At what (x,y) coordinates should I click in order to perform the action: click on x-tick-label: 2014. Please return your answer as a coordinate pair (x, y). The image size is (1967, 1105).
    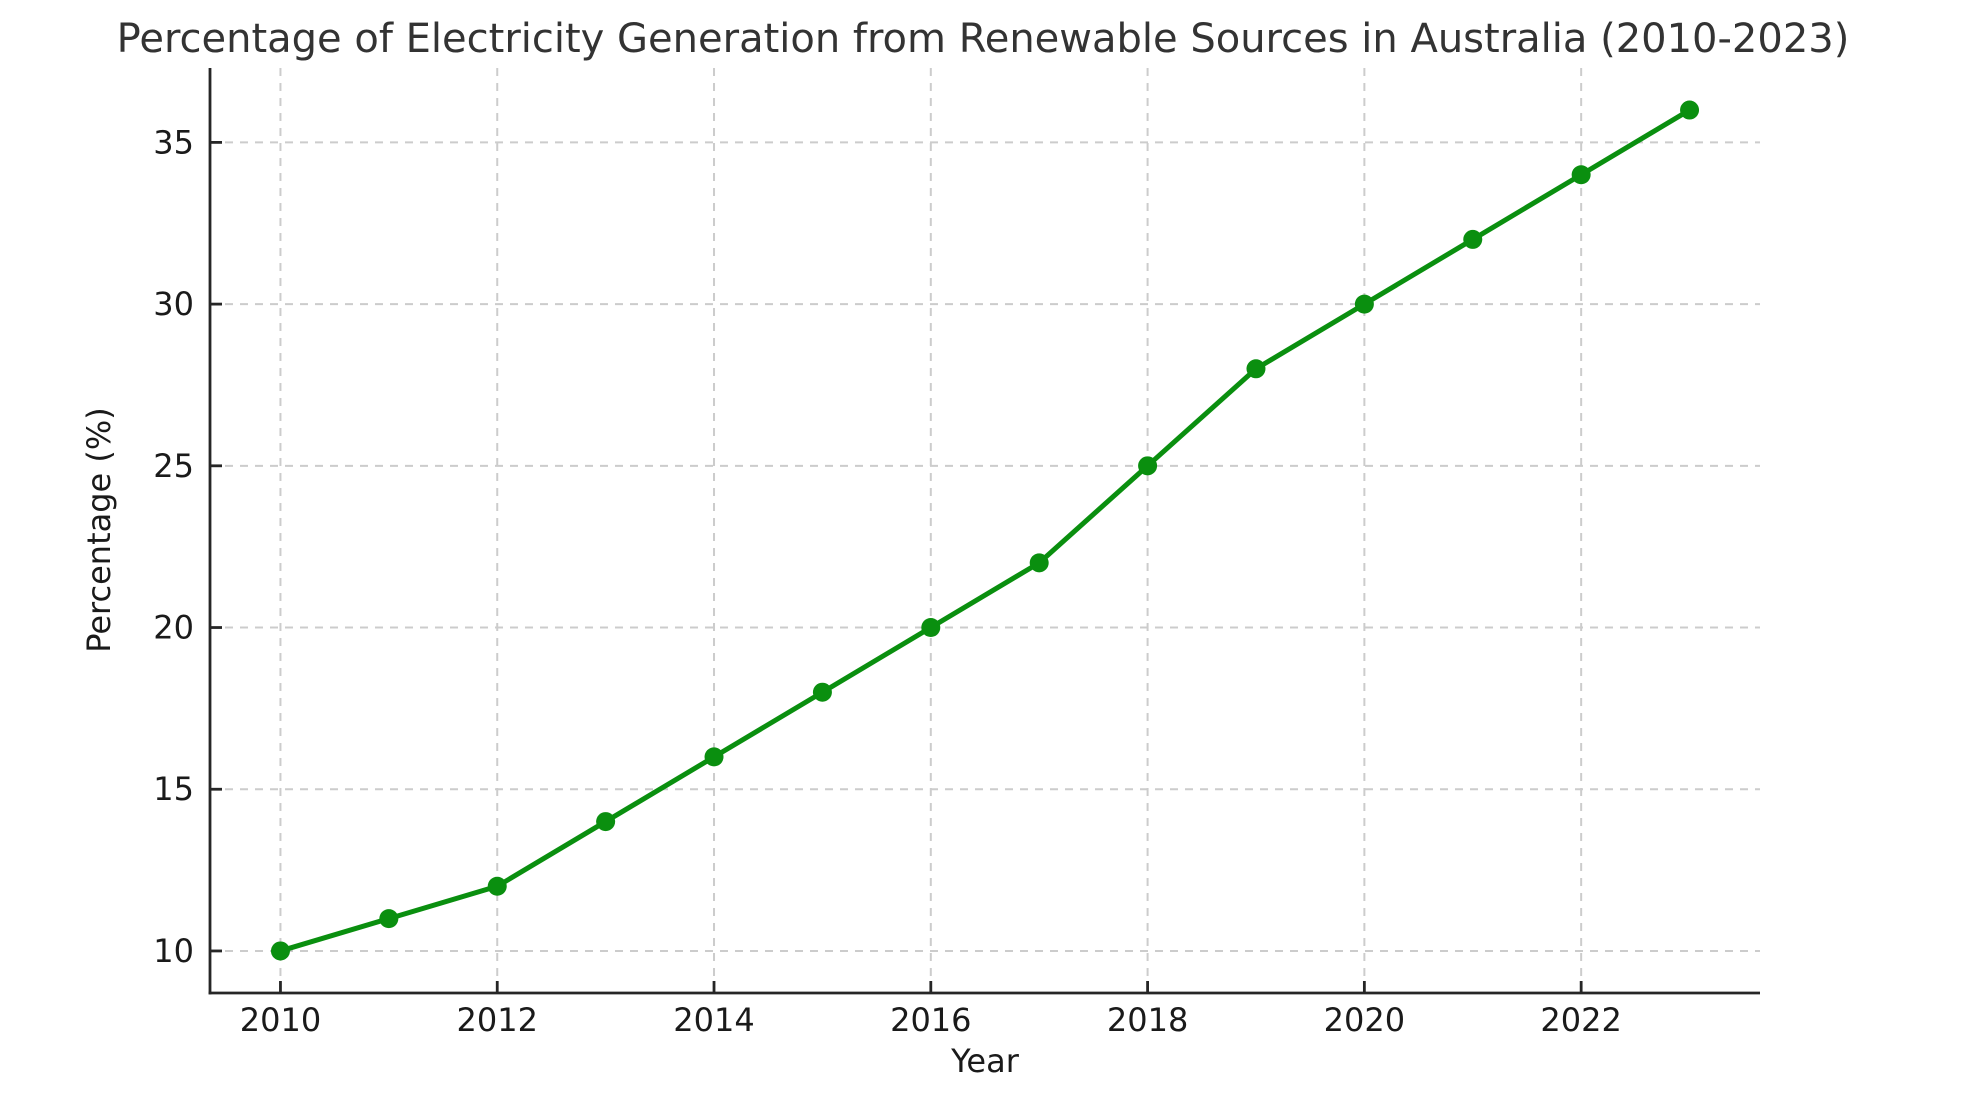
    Looking at the image, I should click on (713, 1020).